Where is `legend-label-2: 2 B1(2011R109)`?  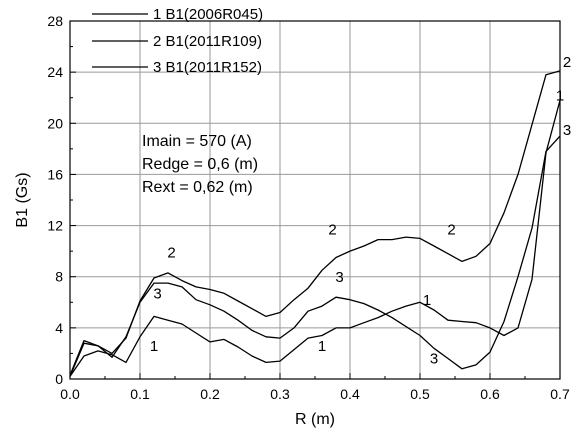
legend-label-2: 2 B1(2011R109) is located at coordinates (207, 41).